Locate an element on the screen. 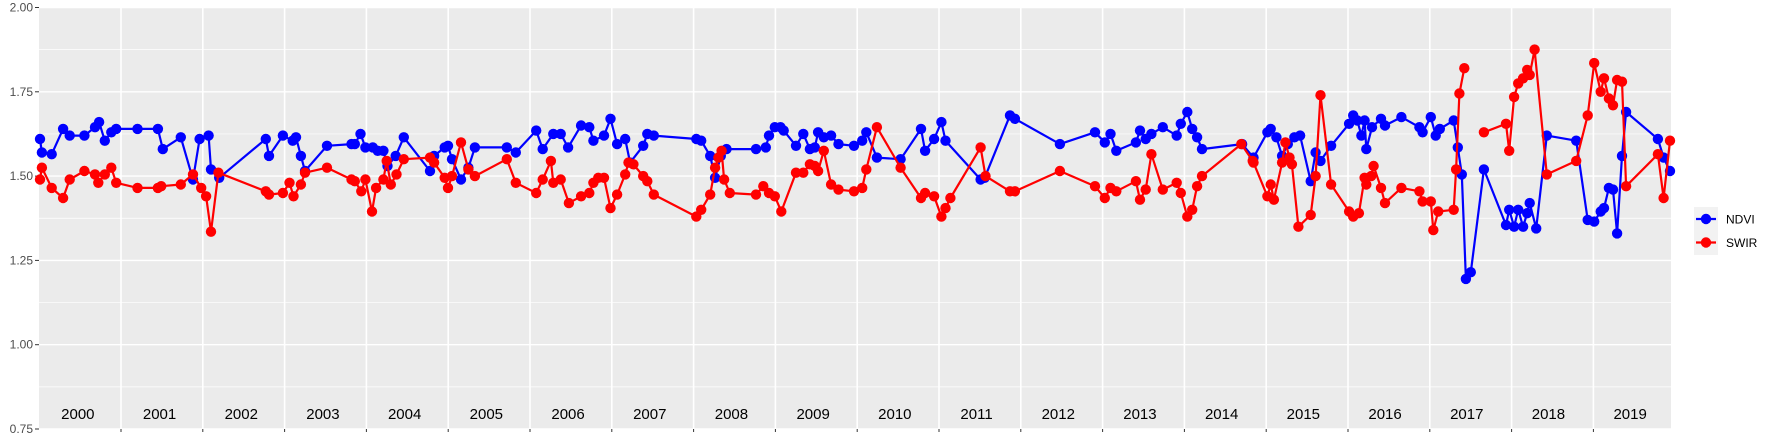 Image resolution: width=1773 pixels, height=442 pixels. year-label: 2012 is located at coordinates (1058, 414).